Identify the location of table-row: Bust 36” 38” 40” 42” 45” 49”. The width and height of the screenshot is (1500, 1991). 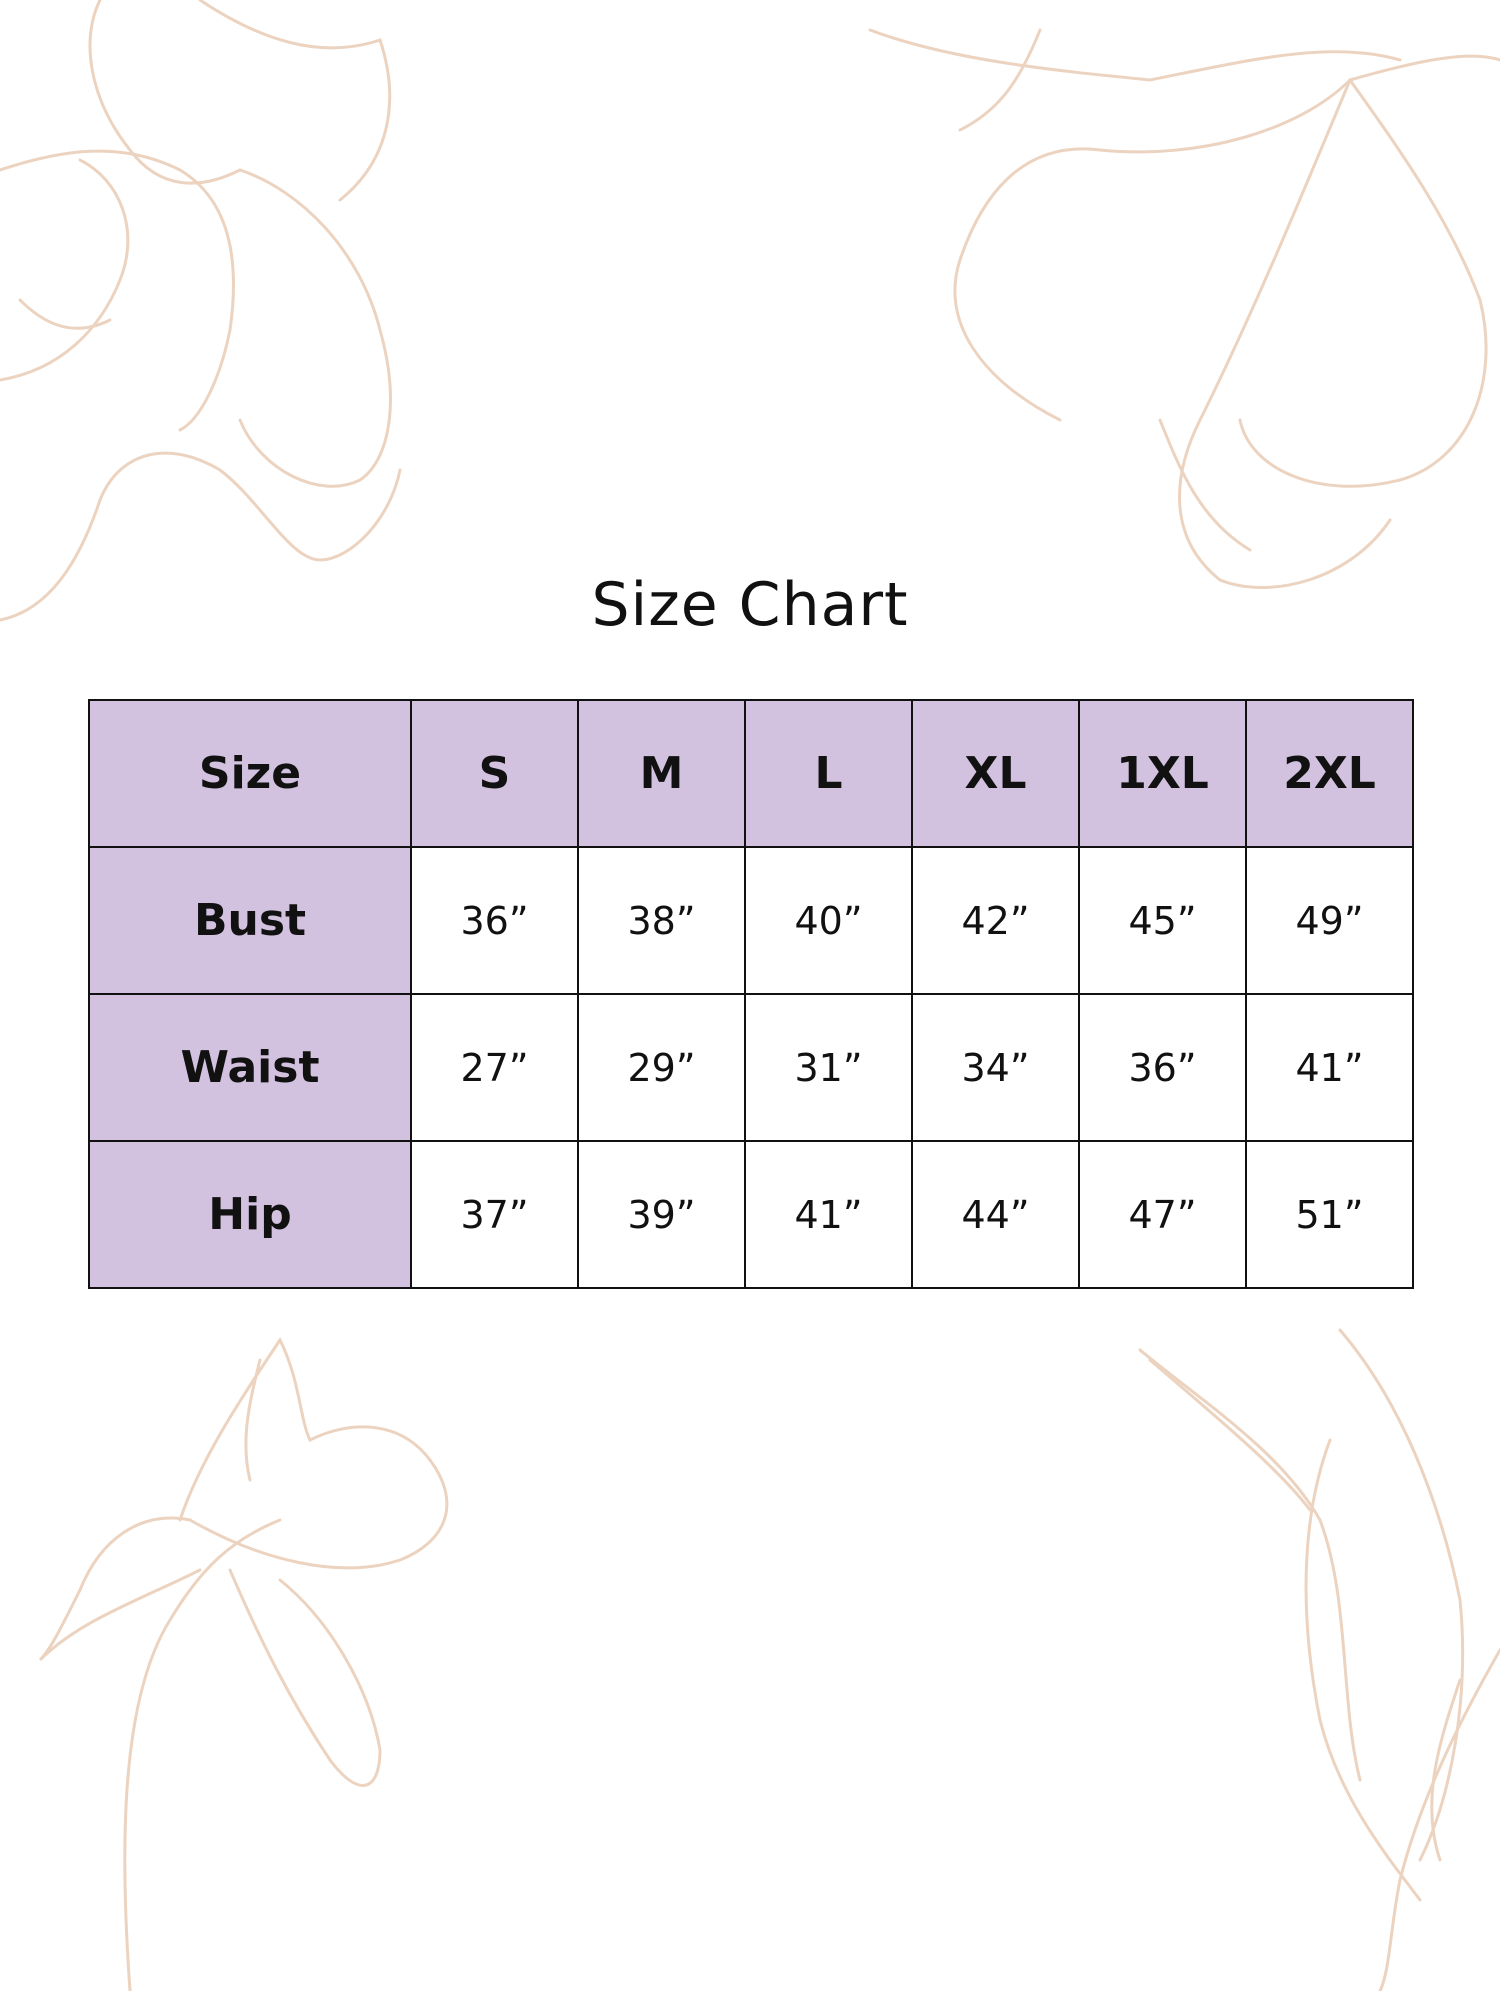
(751, 920).